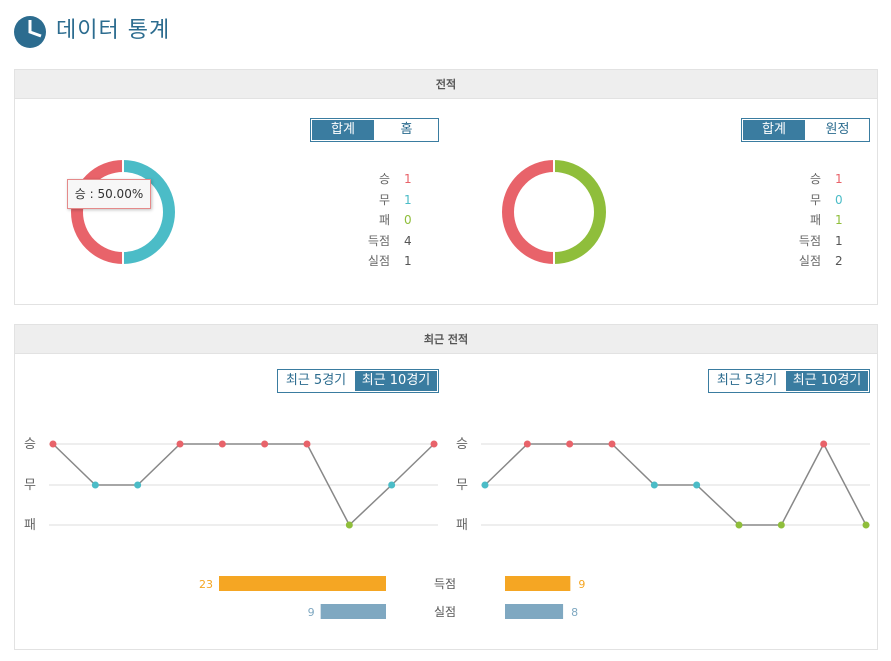  I want to click on record-left-tabs: 합계 홈, so click(374, 130).